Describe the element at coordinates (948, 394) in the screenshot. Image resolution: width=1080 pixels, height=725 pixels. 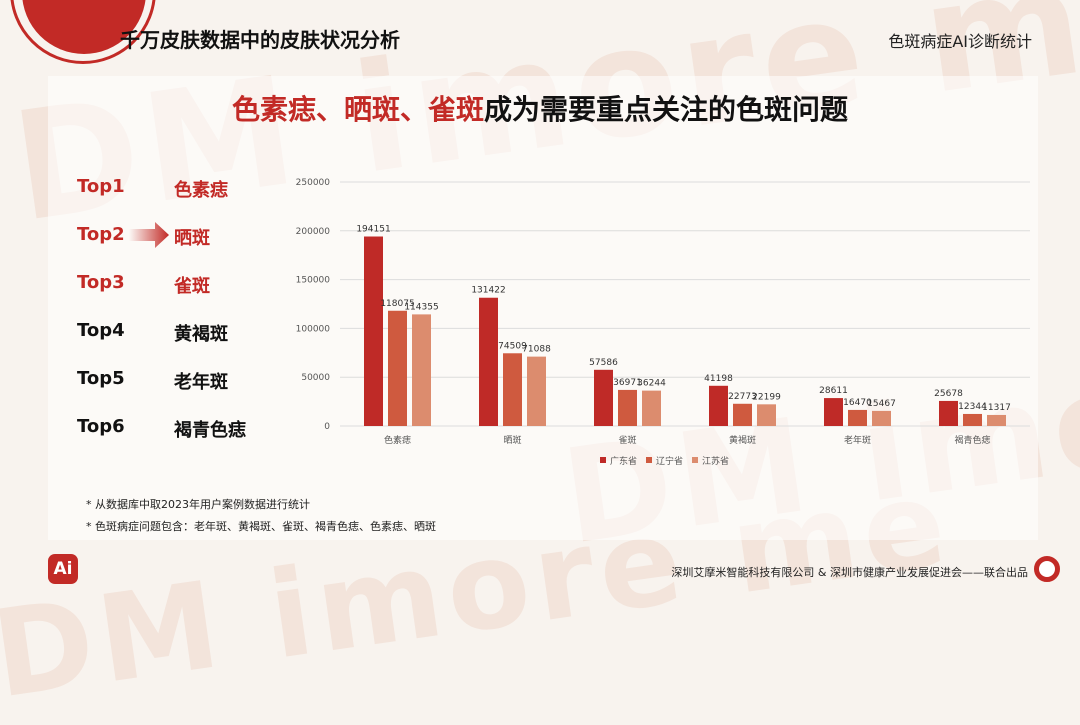
I see `data-label: 25678` at that location.